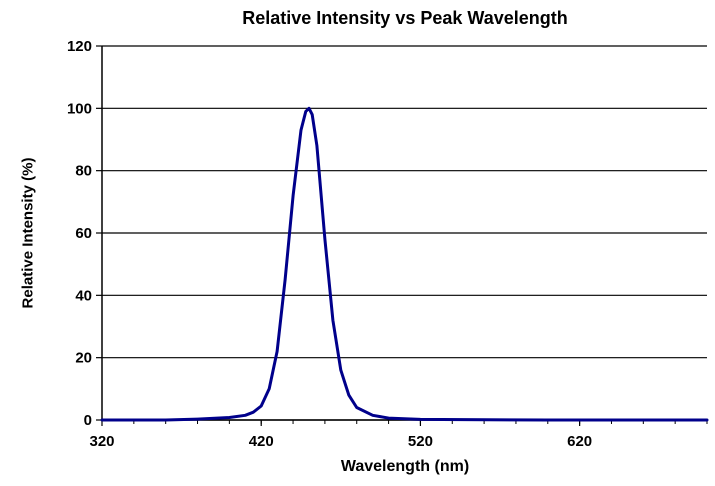 Image resolution: width=715 pixels, height=486 pixels. Describe the element at coordinates (79, 108) in the screenshot. I see `y-tick-label-100: 100` at that location.